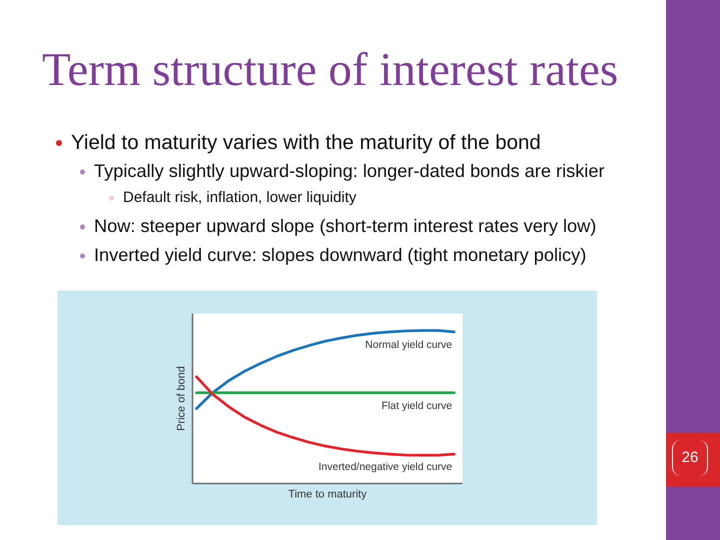 The width and height of the screenshot is (720, 540). What do you see at coordinates (329, 69) in the screenshot?
I see `chart-title: Term structure of interest rates` at bounding box center [329, 69].